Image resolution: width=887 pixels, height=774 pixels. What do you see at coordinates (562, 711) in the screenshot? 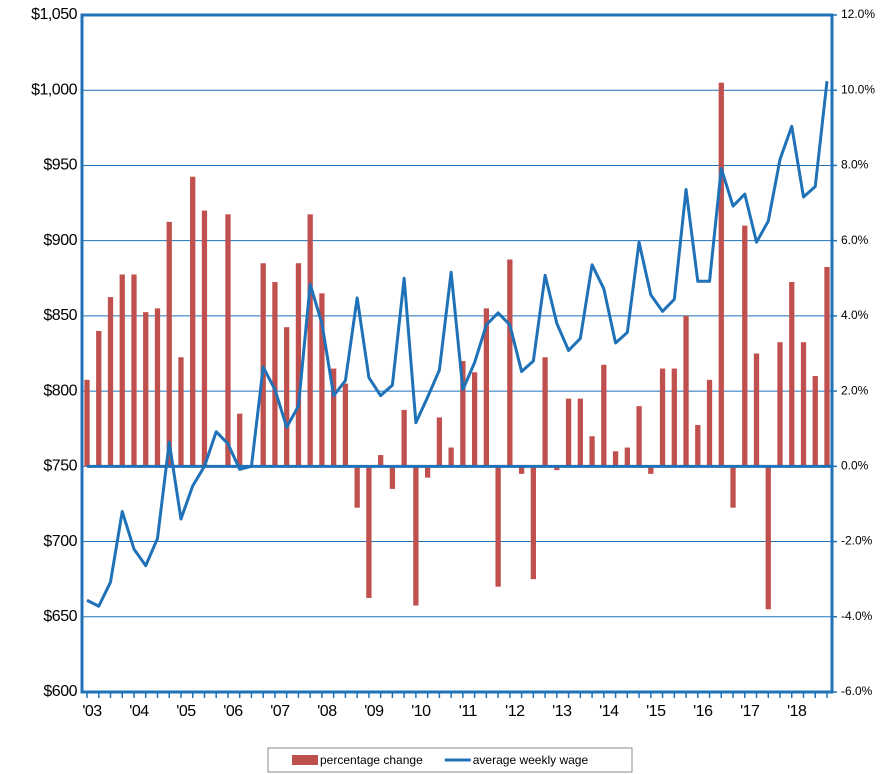
I see `x-tick-label: '13` at bounding box center [562, 711].